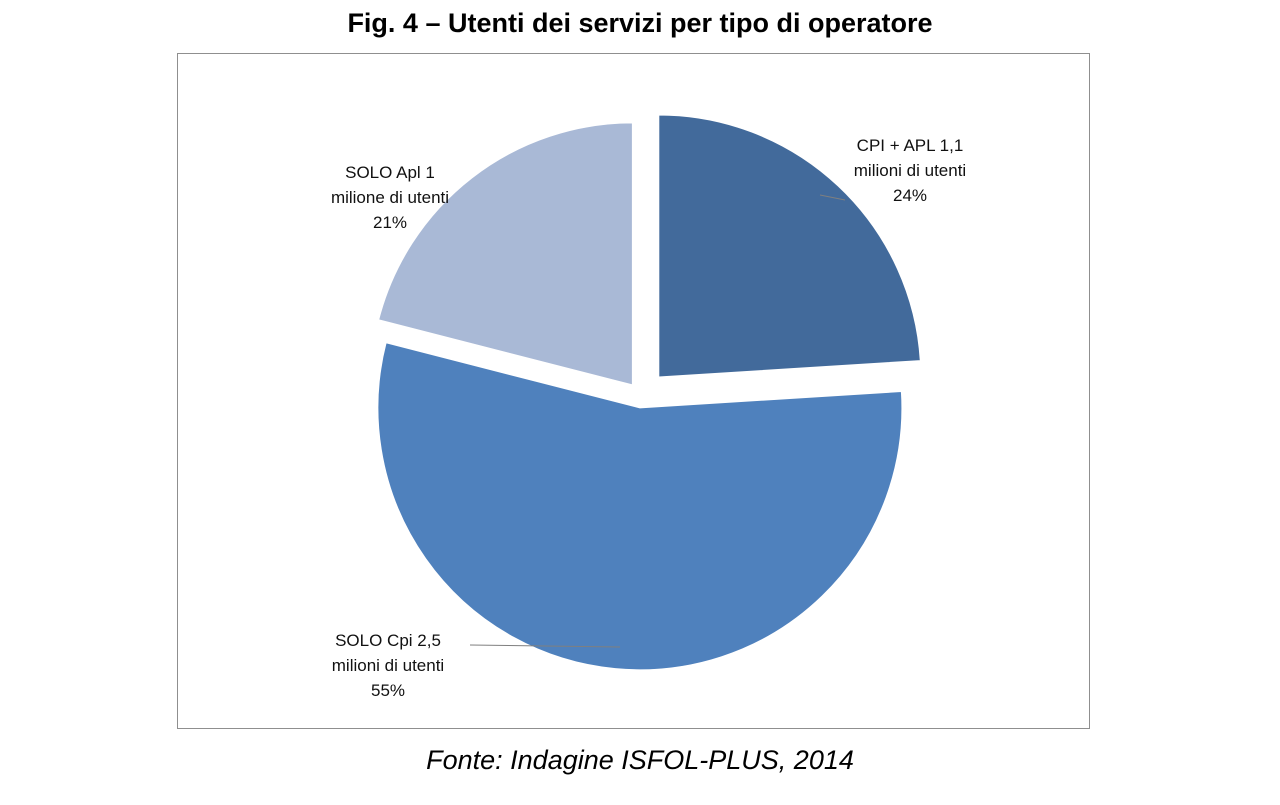 The image size is (1280, 805). What do you see at coordinates (832, 197) in the screenshot?
I see `leader-line-cpi-apl` at bounding box center [832, 197].